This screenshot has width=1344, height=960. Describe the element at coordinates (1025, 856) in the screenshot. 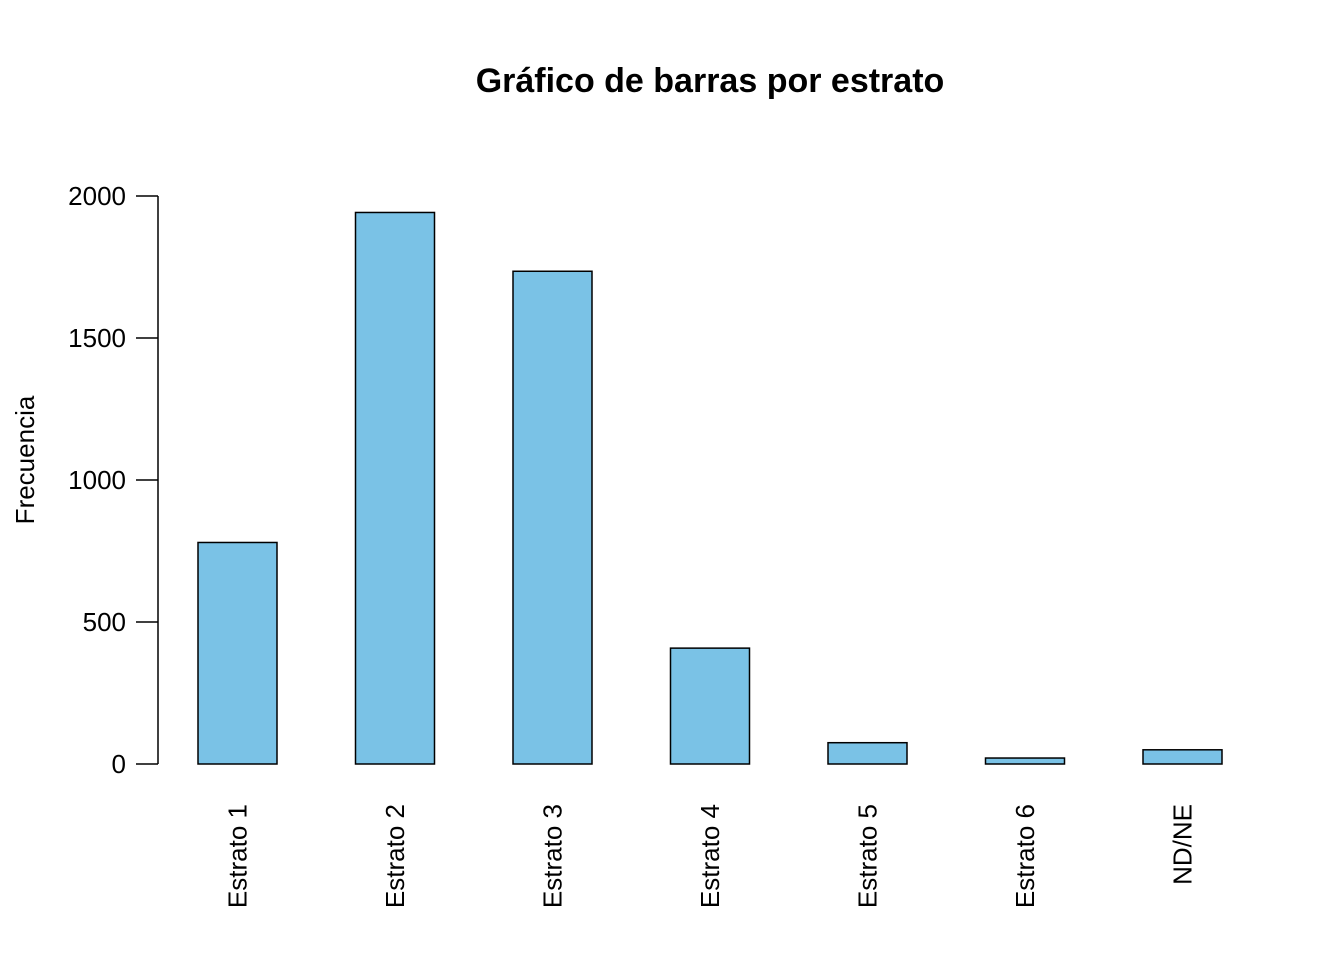

I see `x-tick-label: Estrato 6` at that location.